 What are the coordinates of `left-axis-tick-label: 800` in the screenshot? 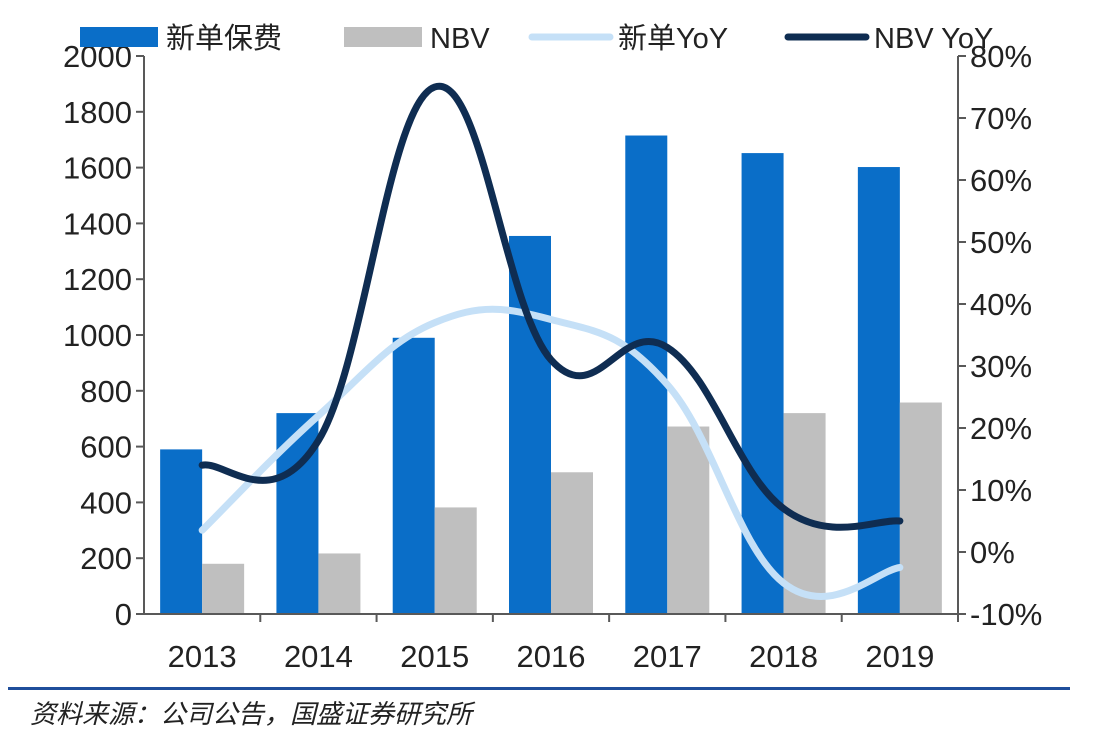 It's located at (106, 391).